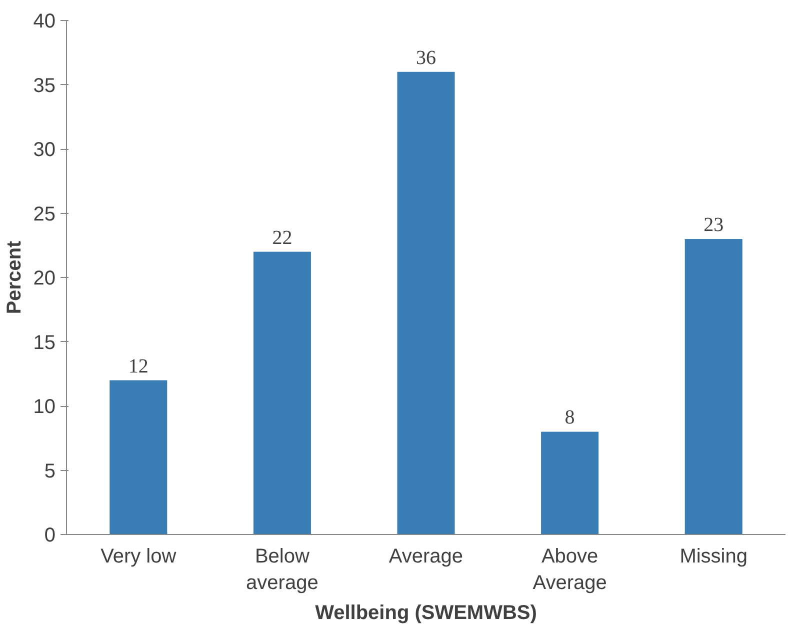  I want to click on data-label: 23, so click(714, 225).